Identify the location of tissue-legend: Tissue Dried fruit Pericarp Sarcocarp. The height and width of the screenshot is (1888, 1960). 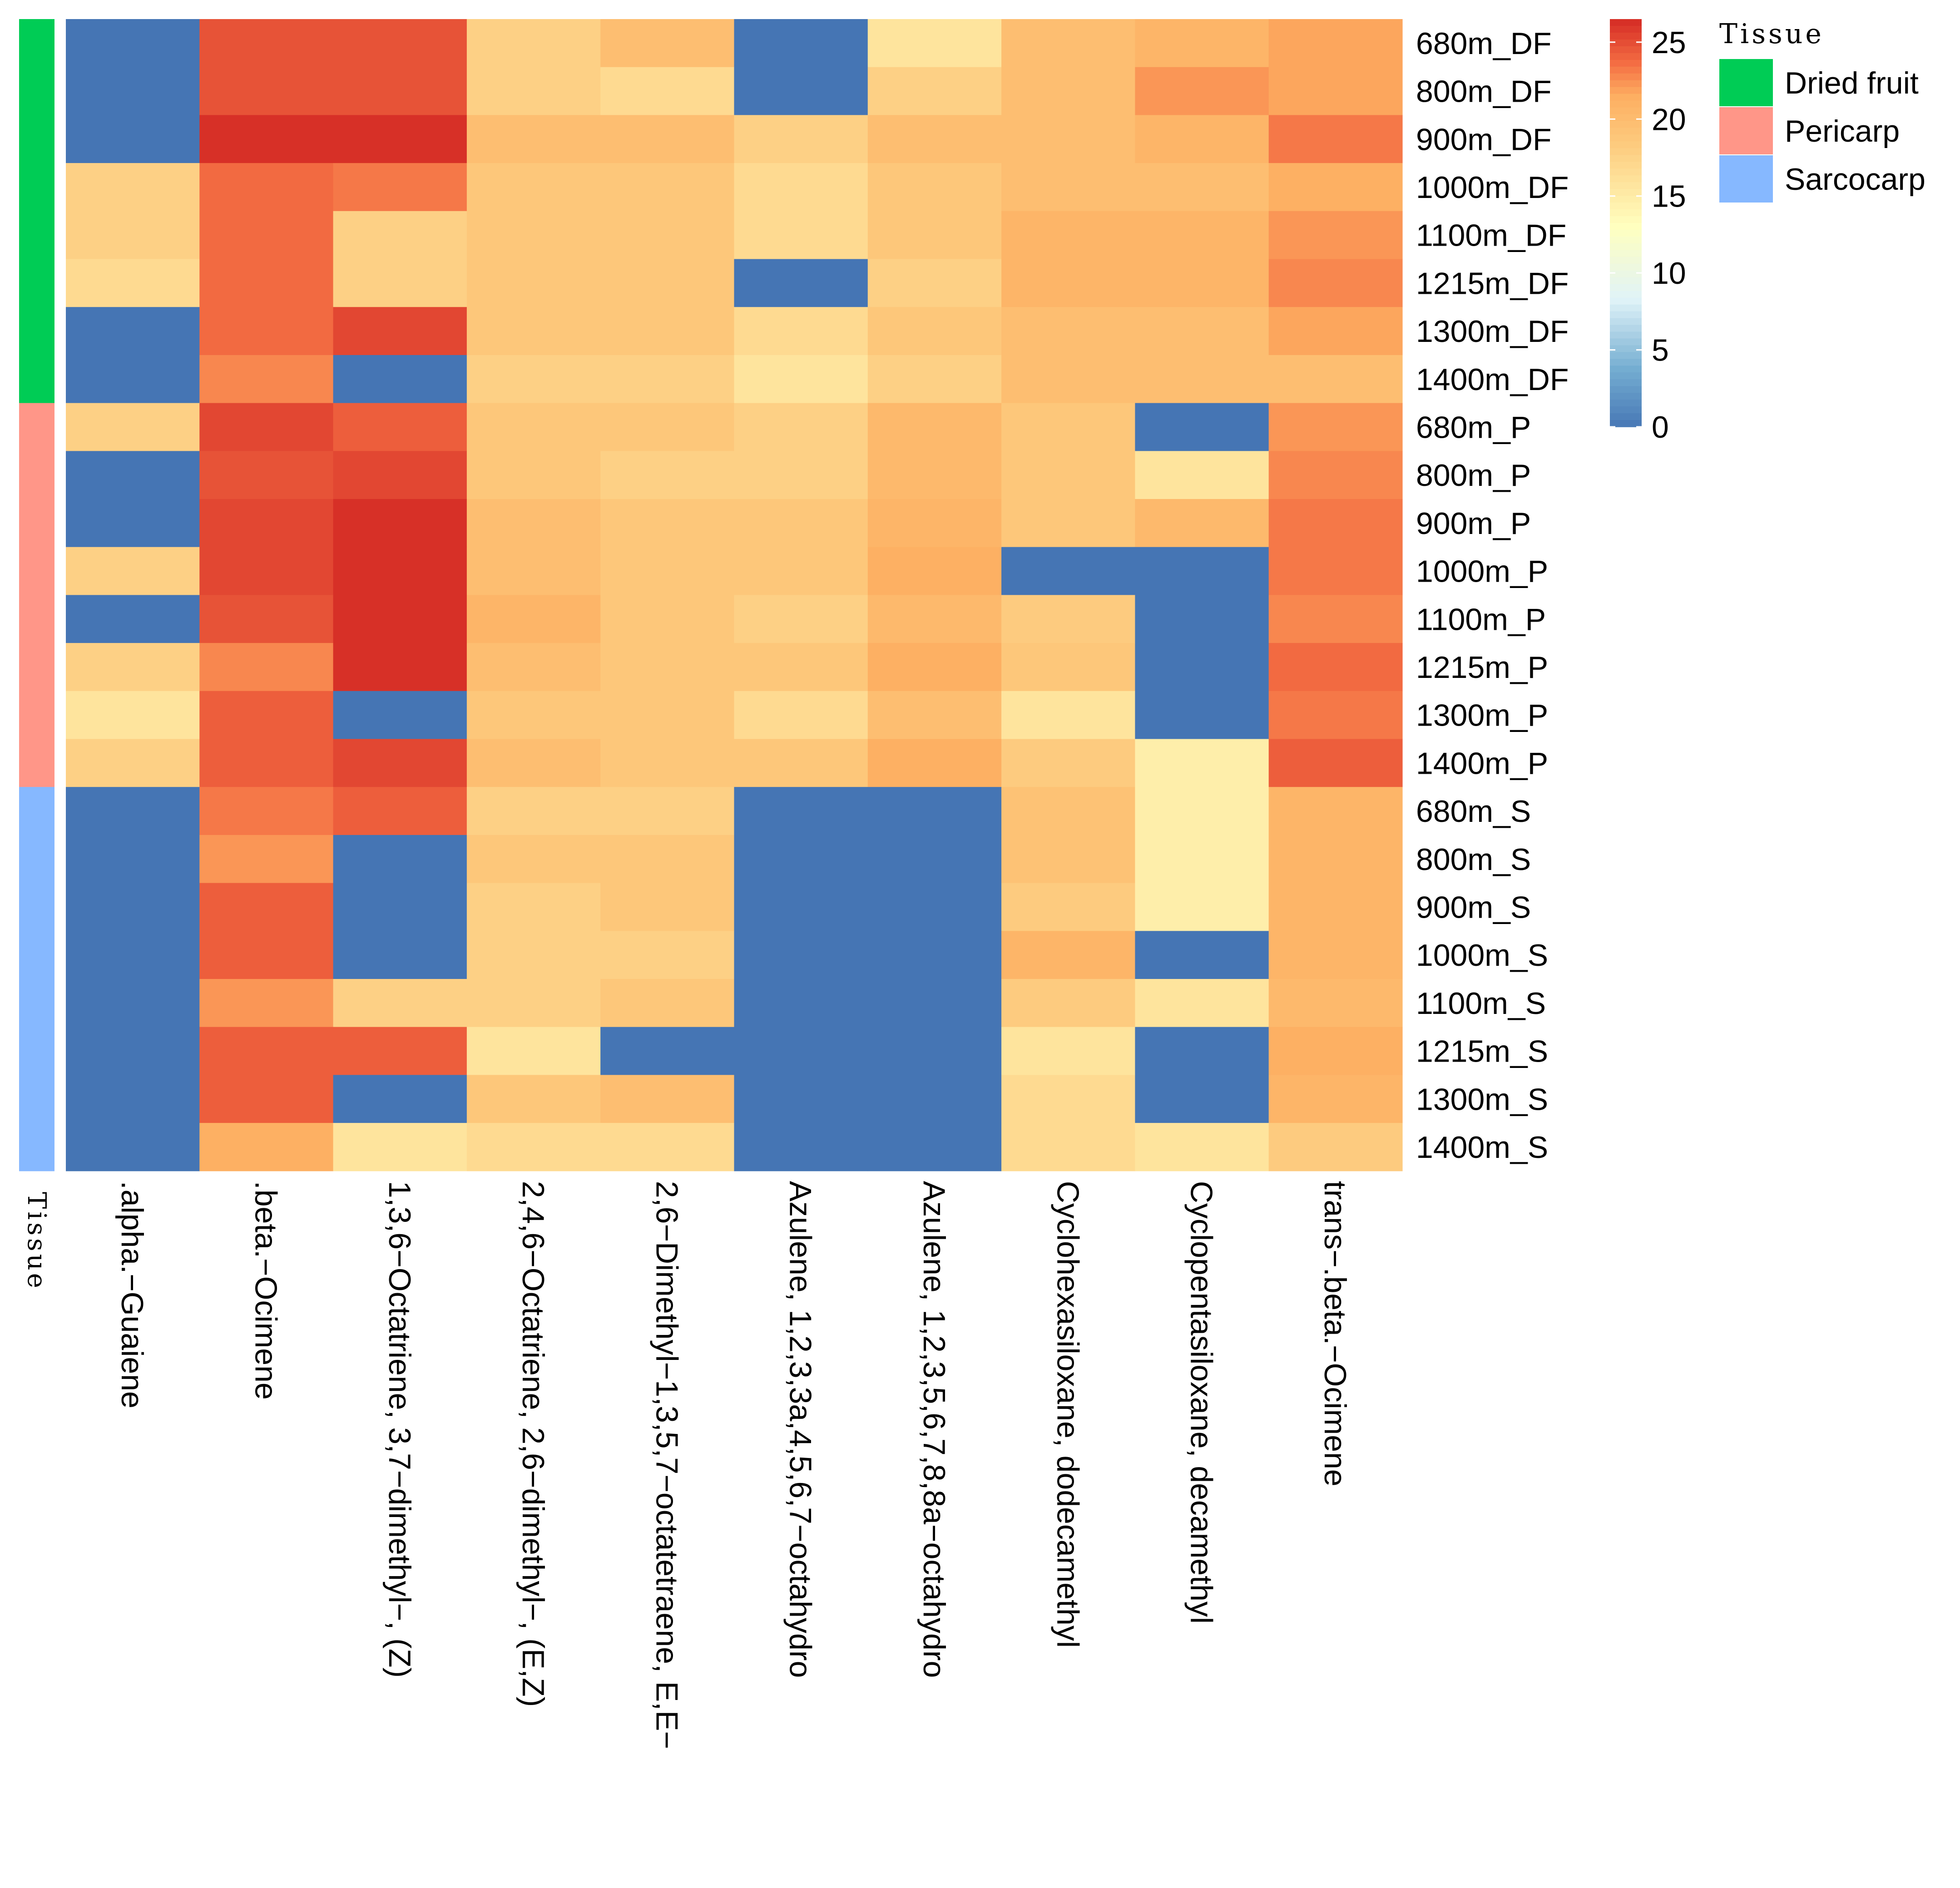
(1822, 110).